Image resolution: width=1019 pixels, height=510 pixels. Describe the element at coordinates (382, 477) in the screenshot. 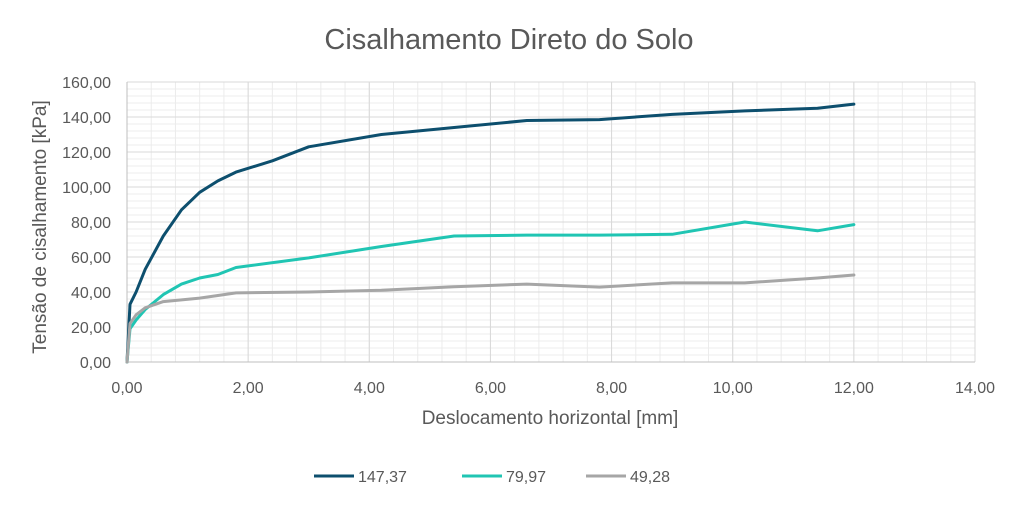

I see `legend-label: 147,37` at that location.